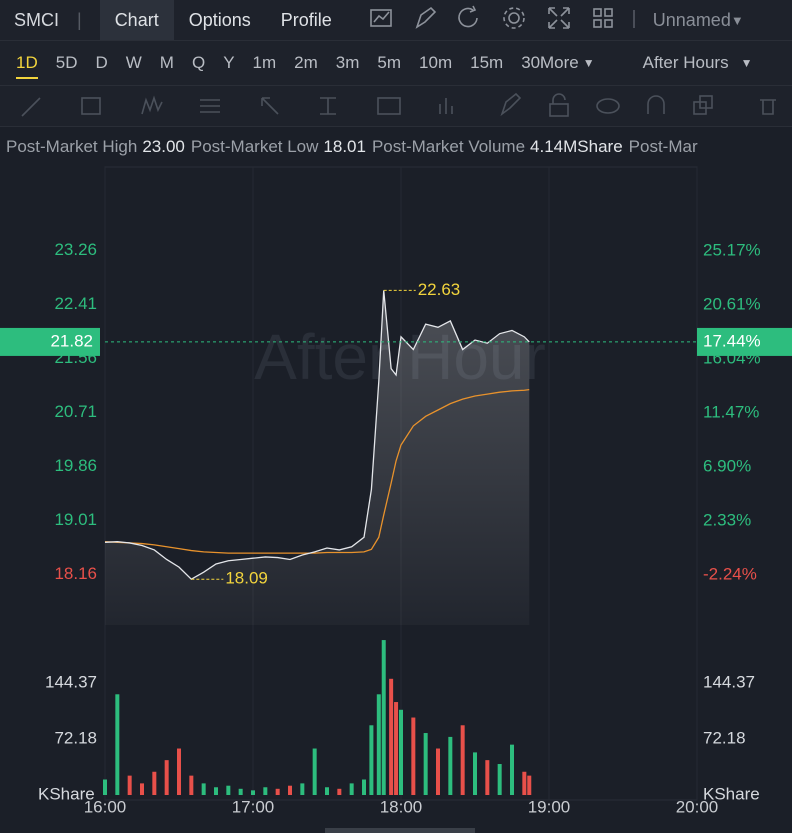  I want to click on y2-tick-label: 20.61%, so click(732, 303).